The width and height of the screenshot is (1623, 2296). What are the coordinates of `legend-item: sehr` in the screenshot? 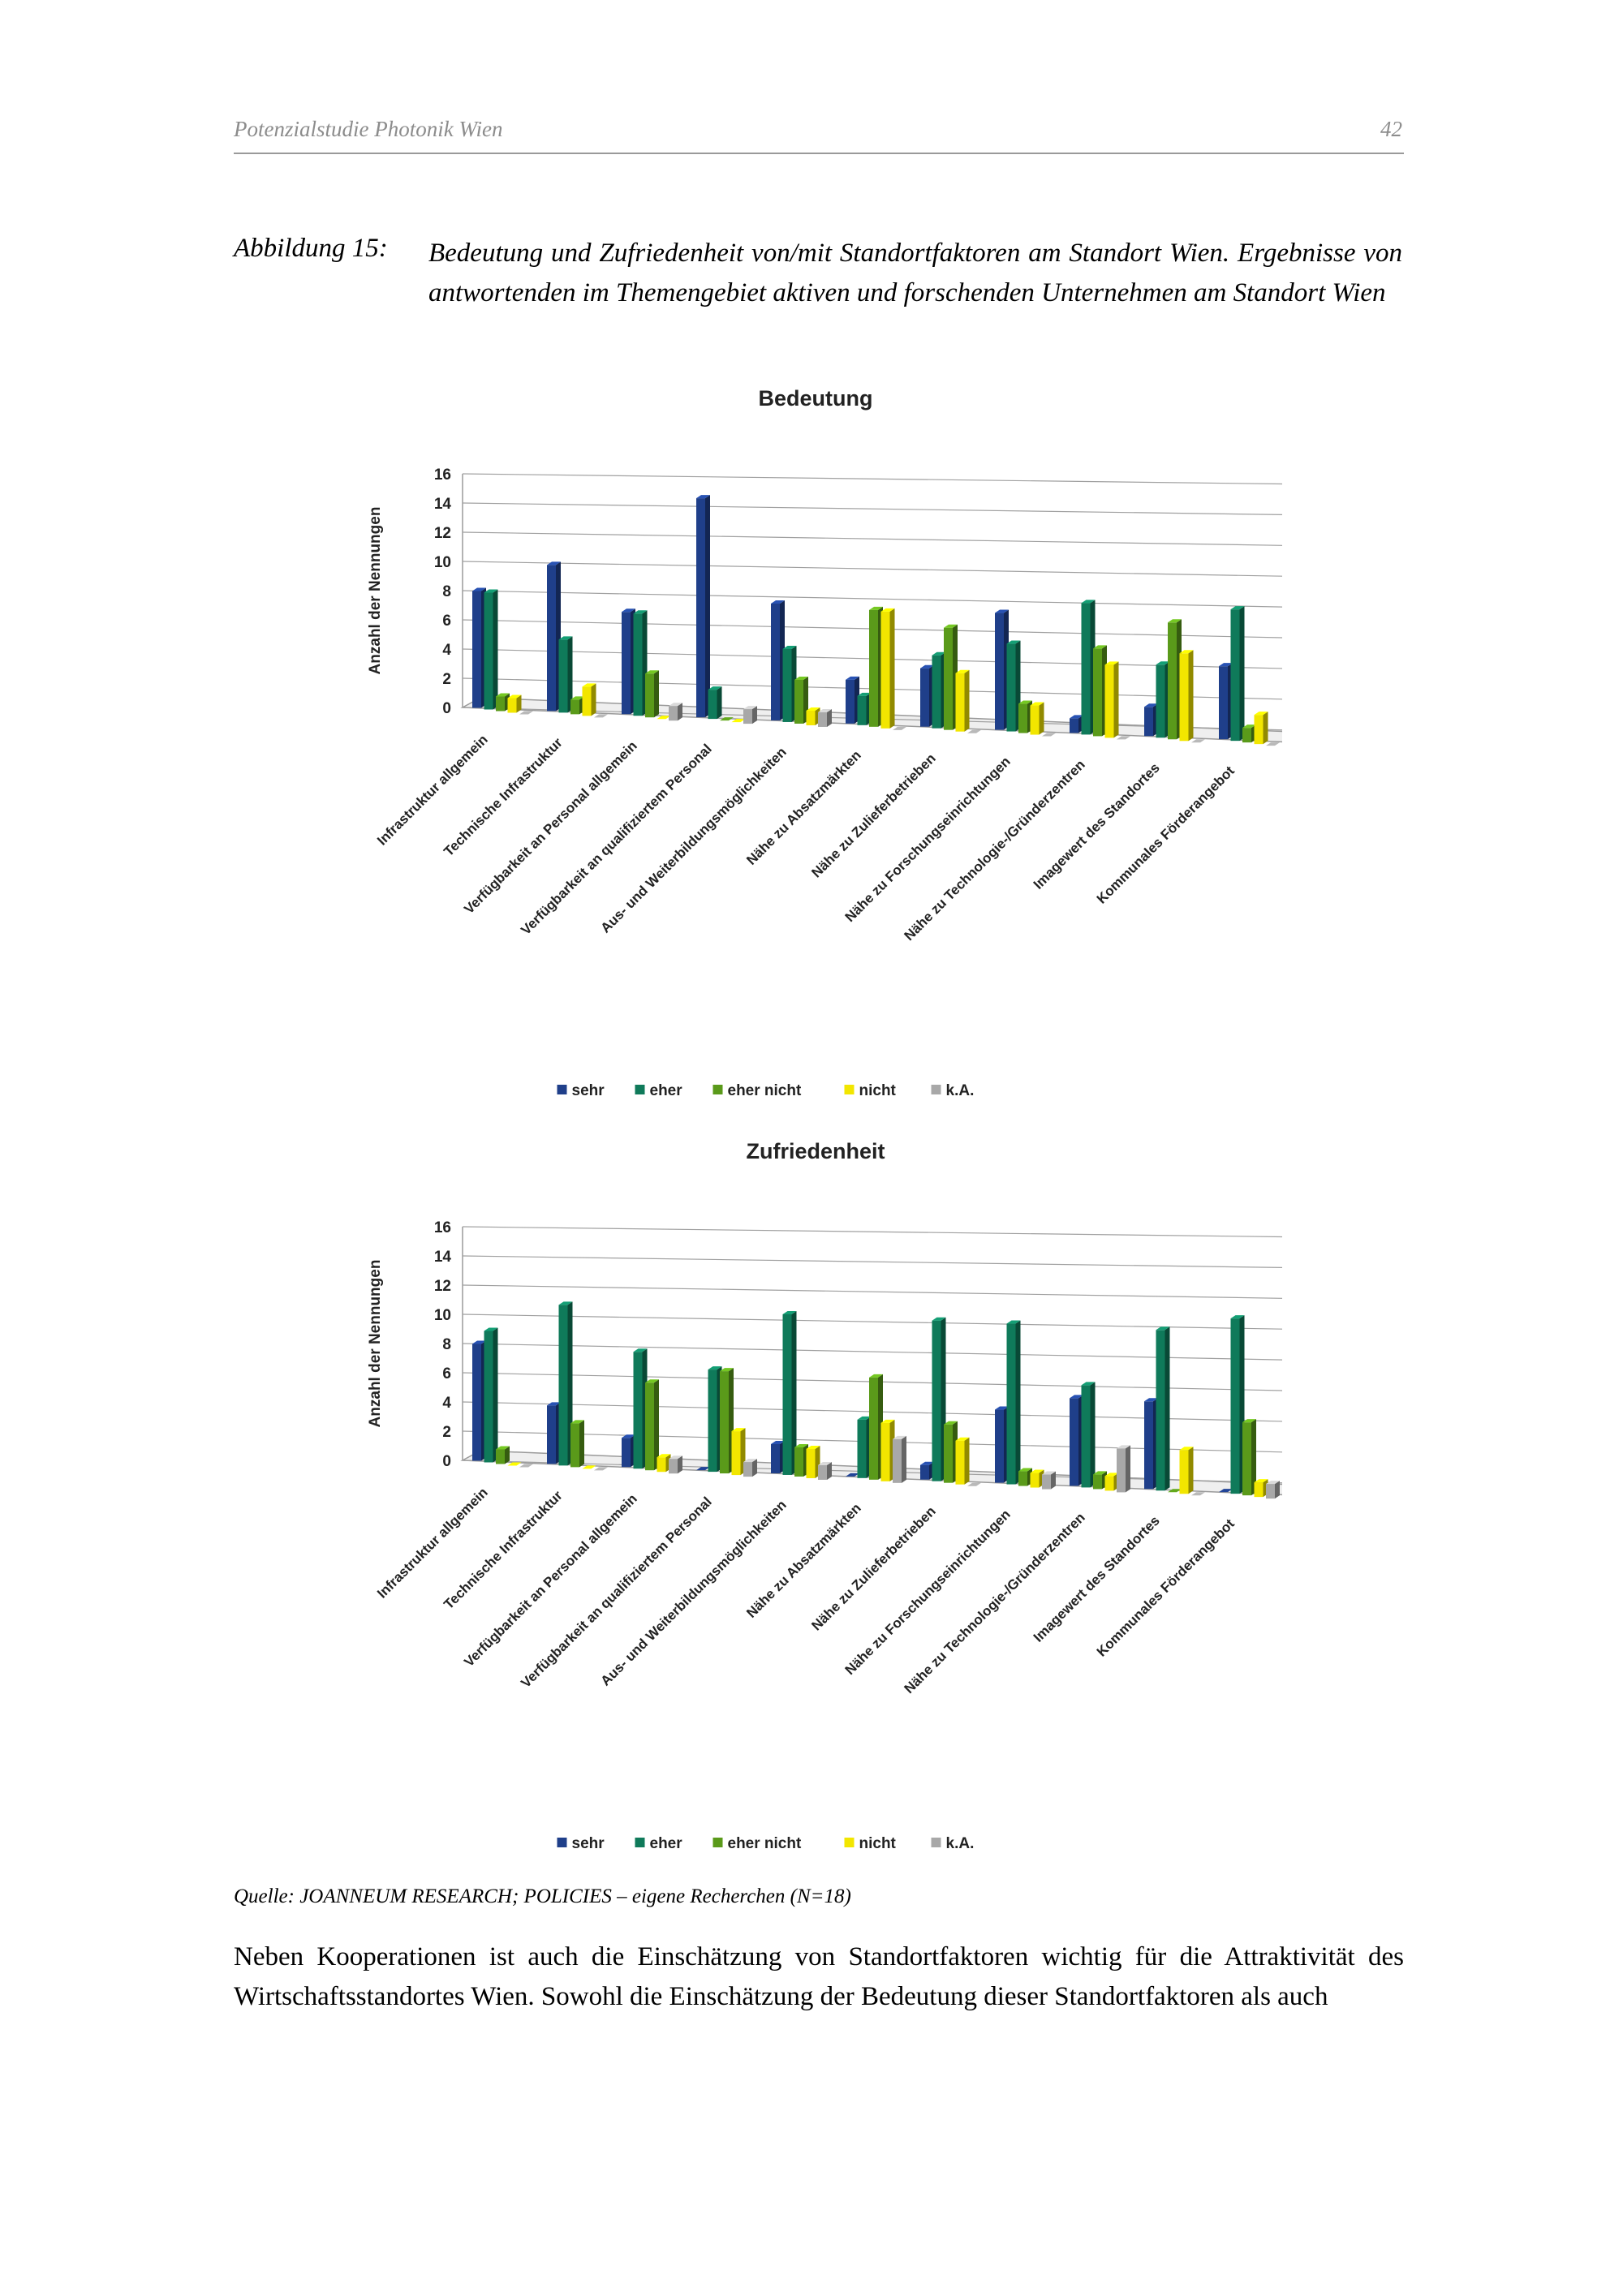 It's located at (581, 1843).